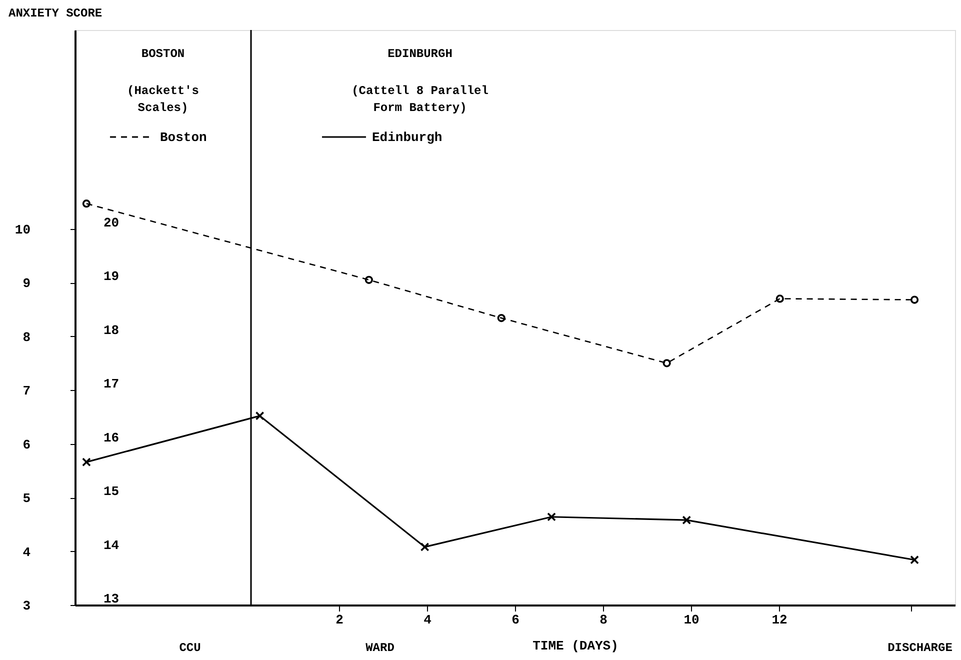  Describe the element at coordinates (26, 498) in the screenshot. I see `y-tick-label: 5` at that location.